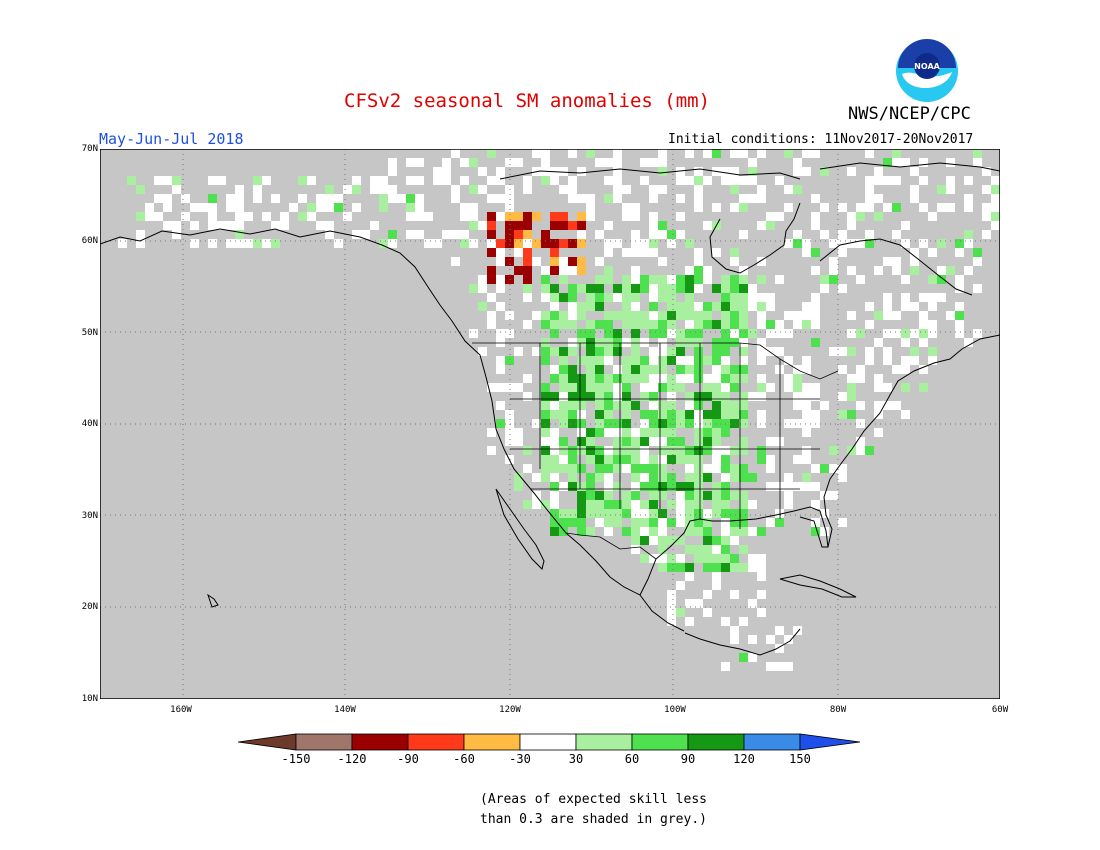  I want to click on colorbar-swatch, so click(548, 742).